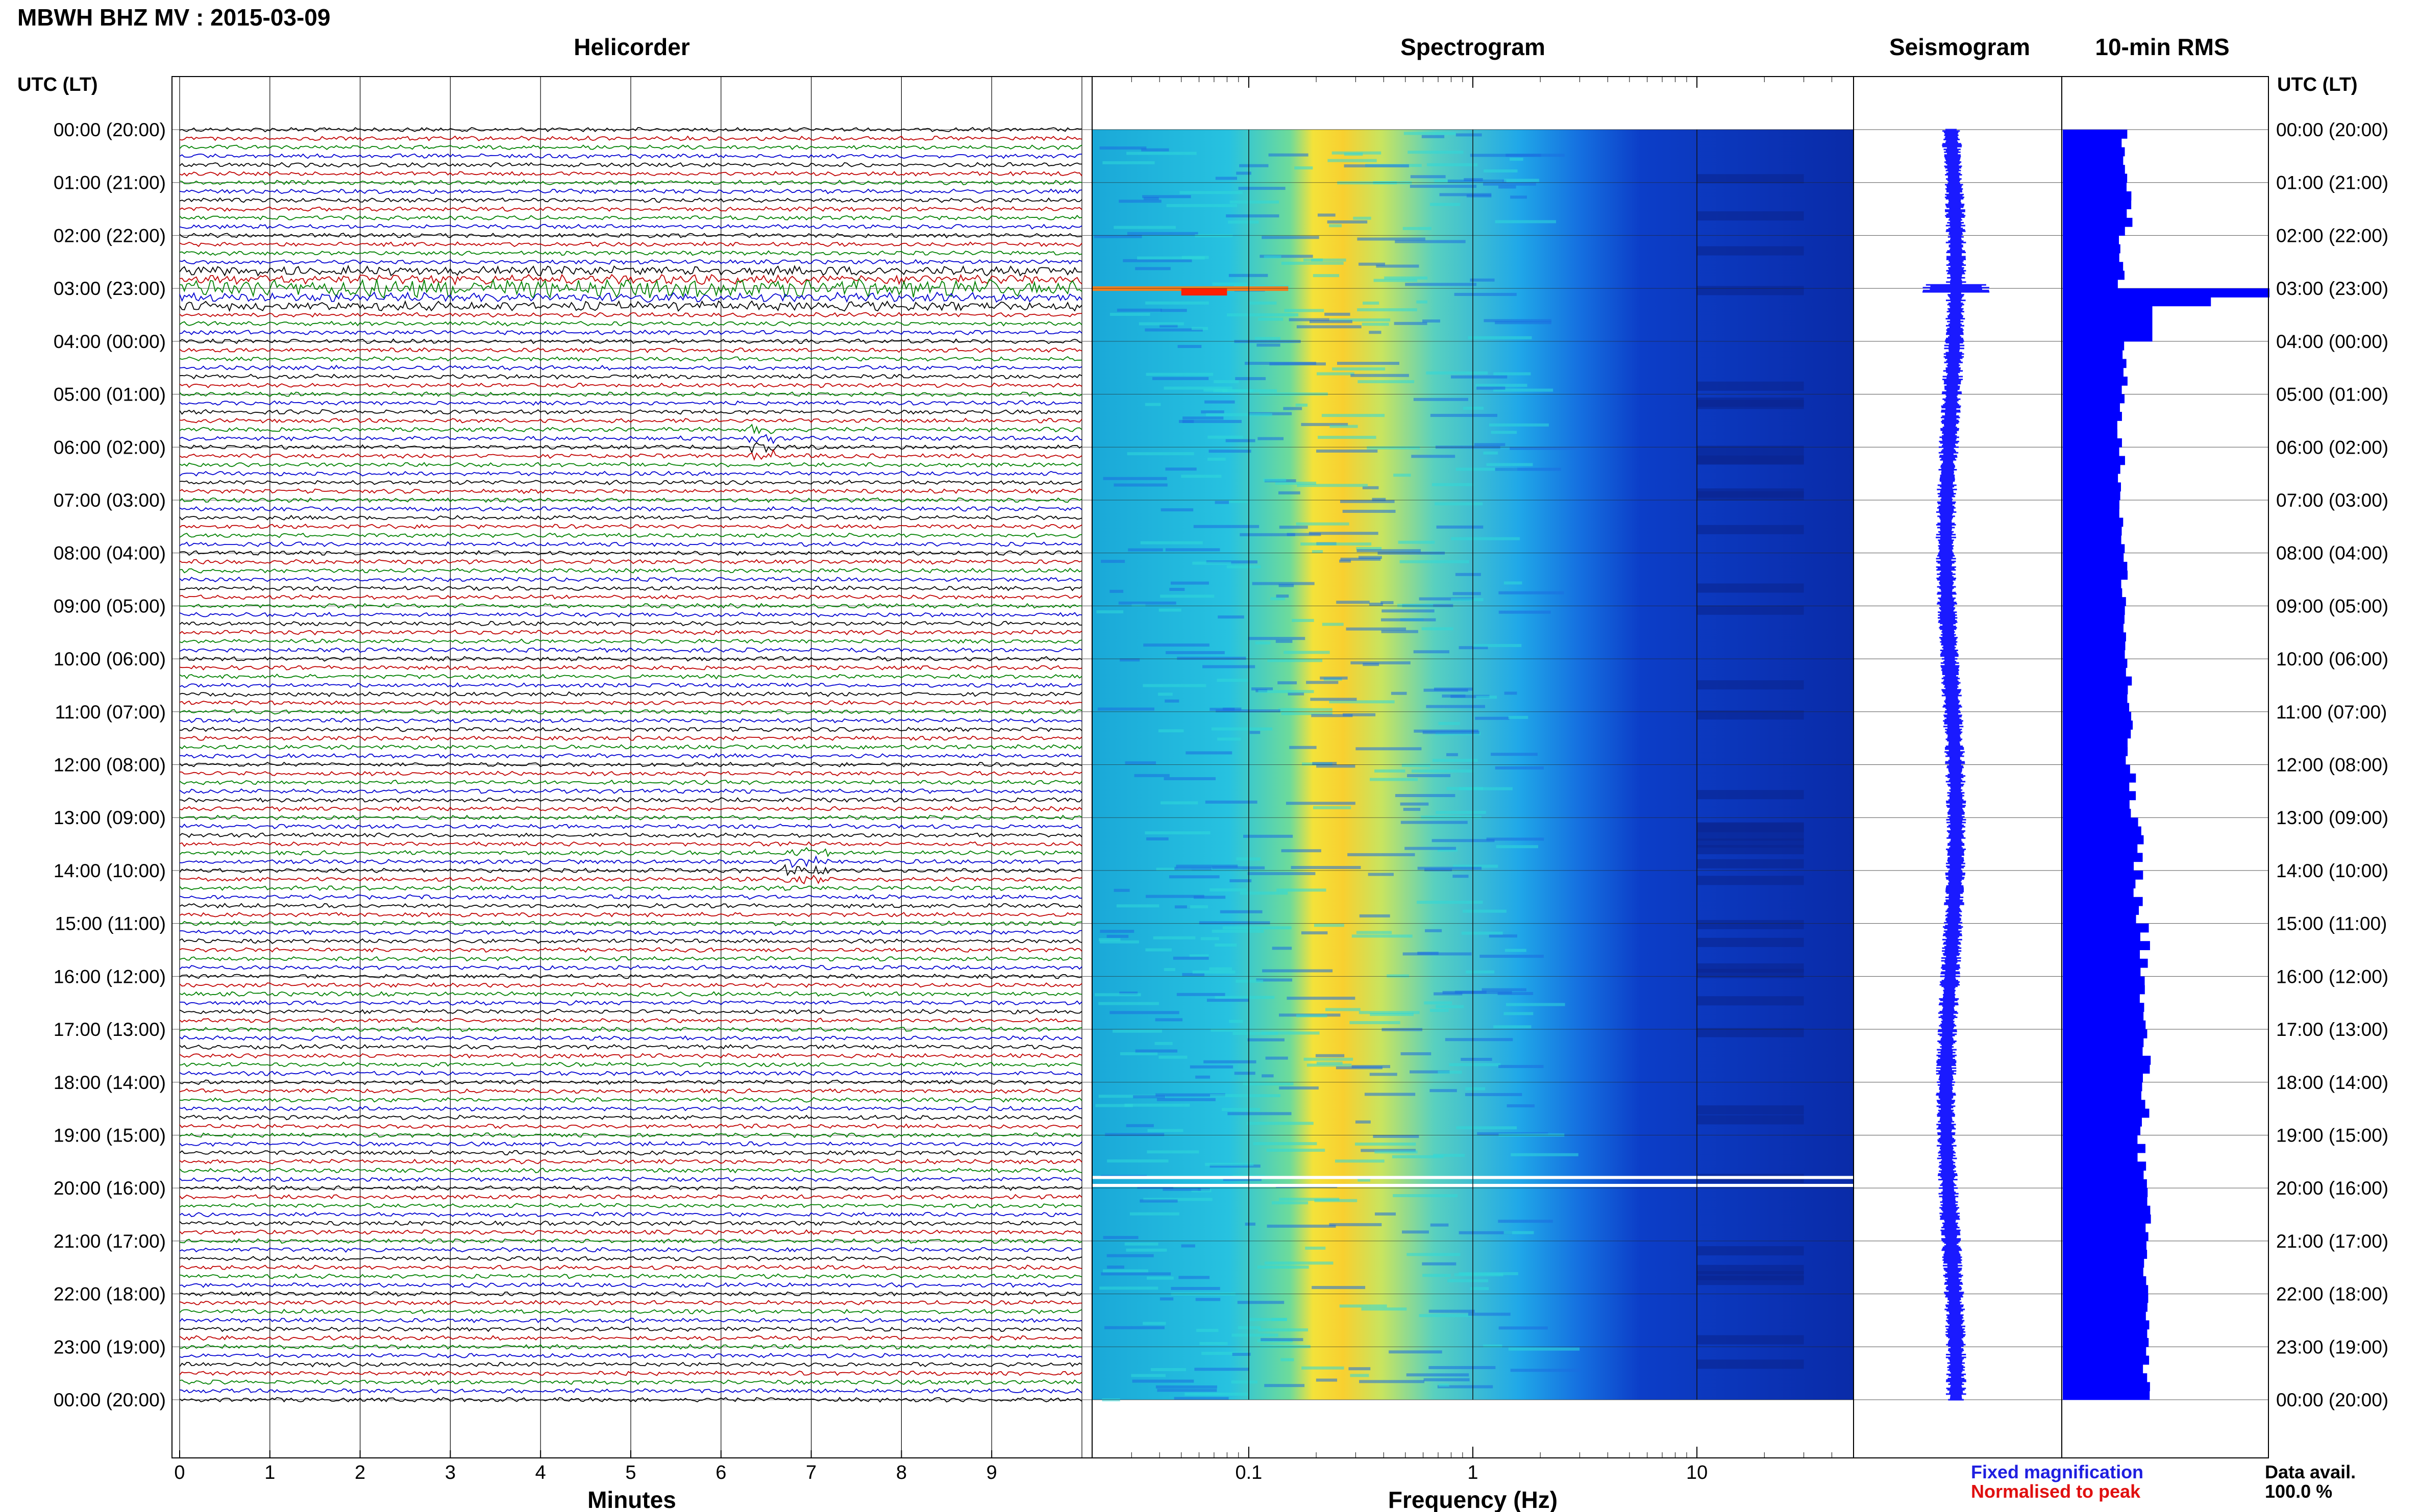 The image size is (2419, 1512). What do you see at coordinates (110, 1346) in the screenshot?
I see `hour-tick-label-left: 23:00 (19:00)` at bounding box center [110, 1346].